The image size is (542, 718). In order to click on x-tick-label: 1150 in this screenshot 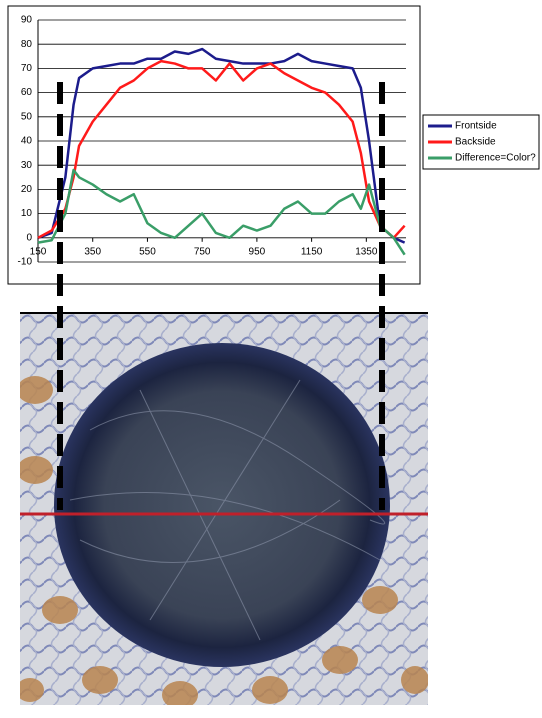, I will do `click(312, 251)`.